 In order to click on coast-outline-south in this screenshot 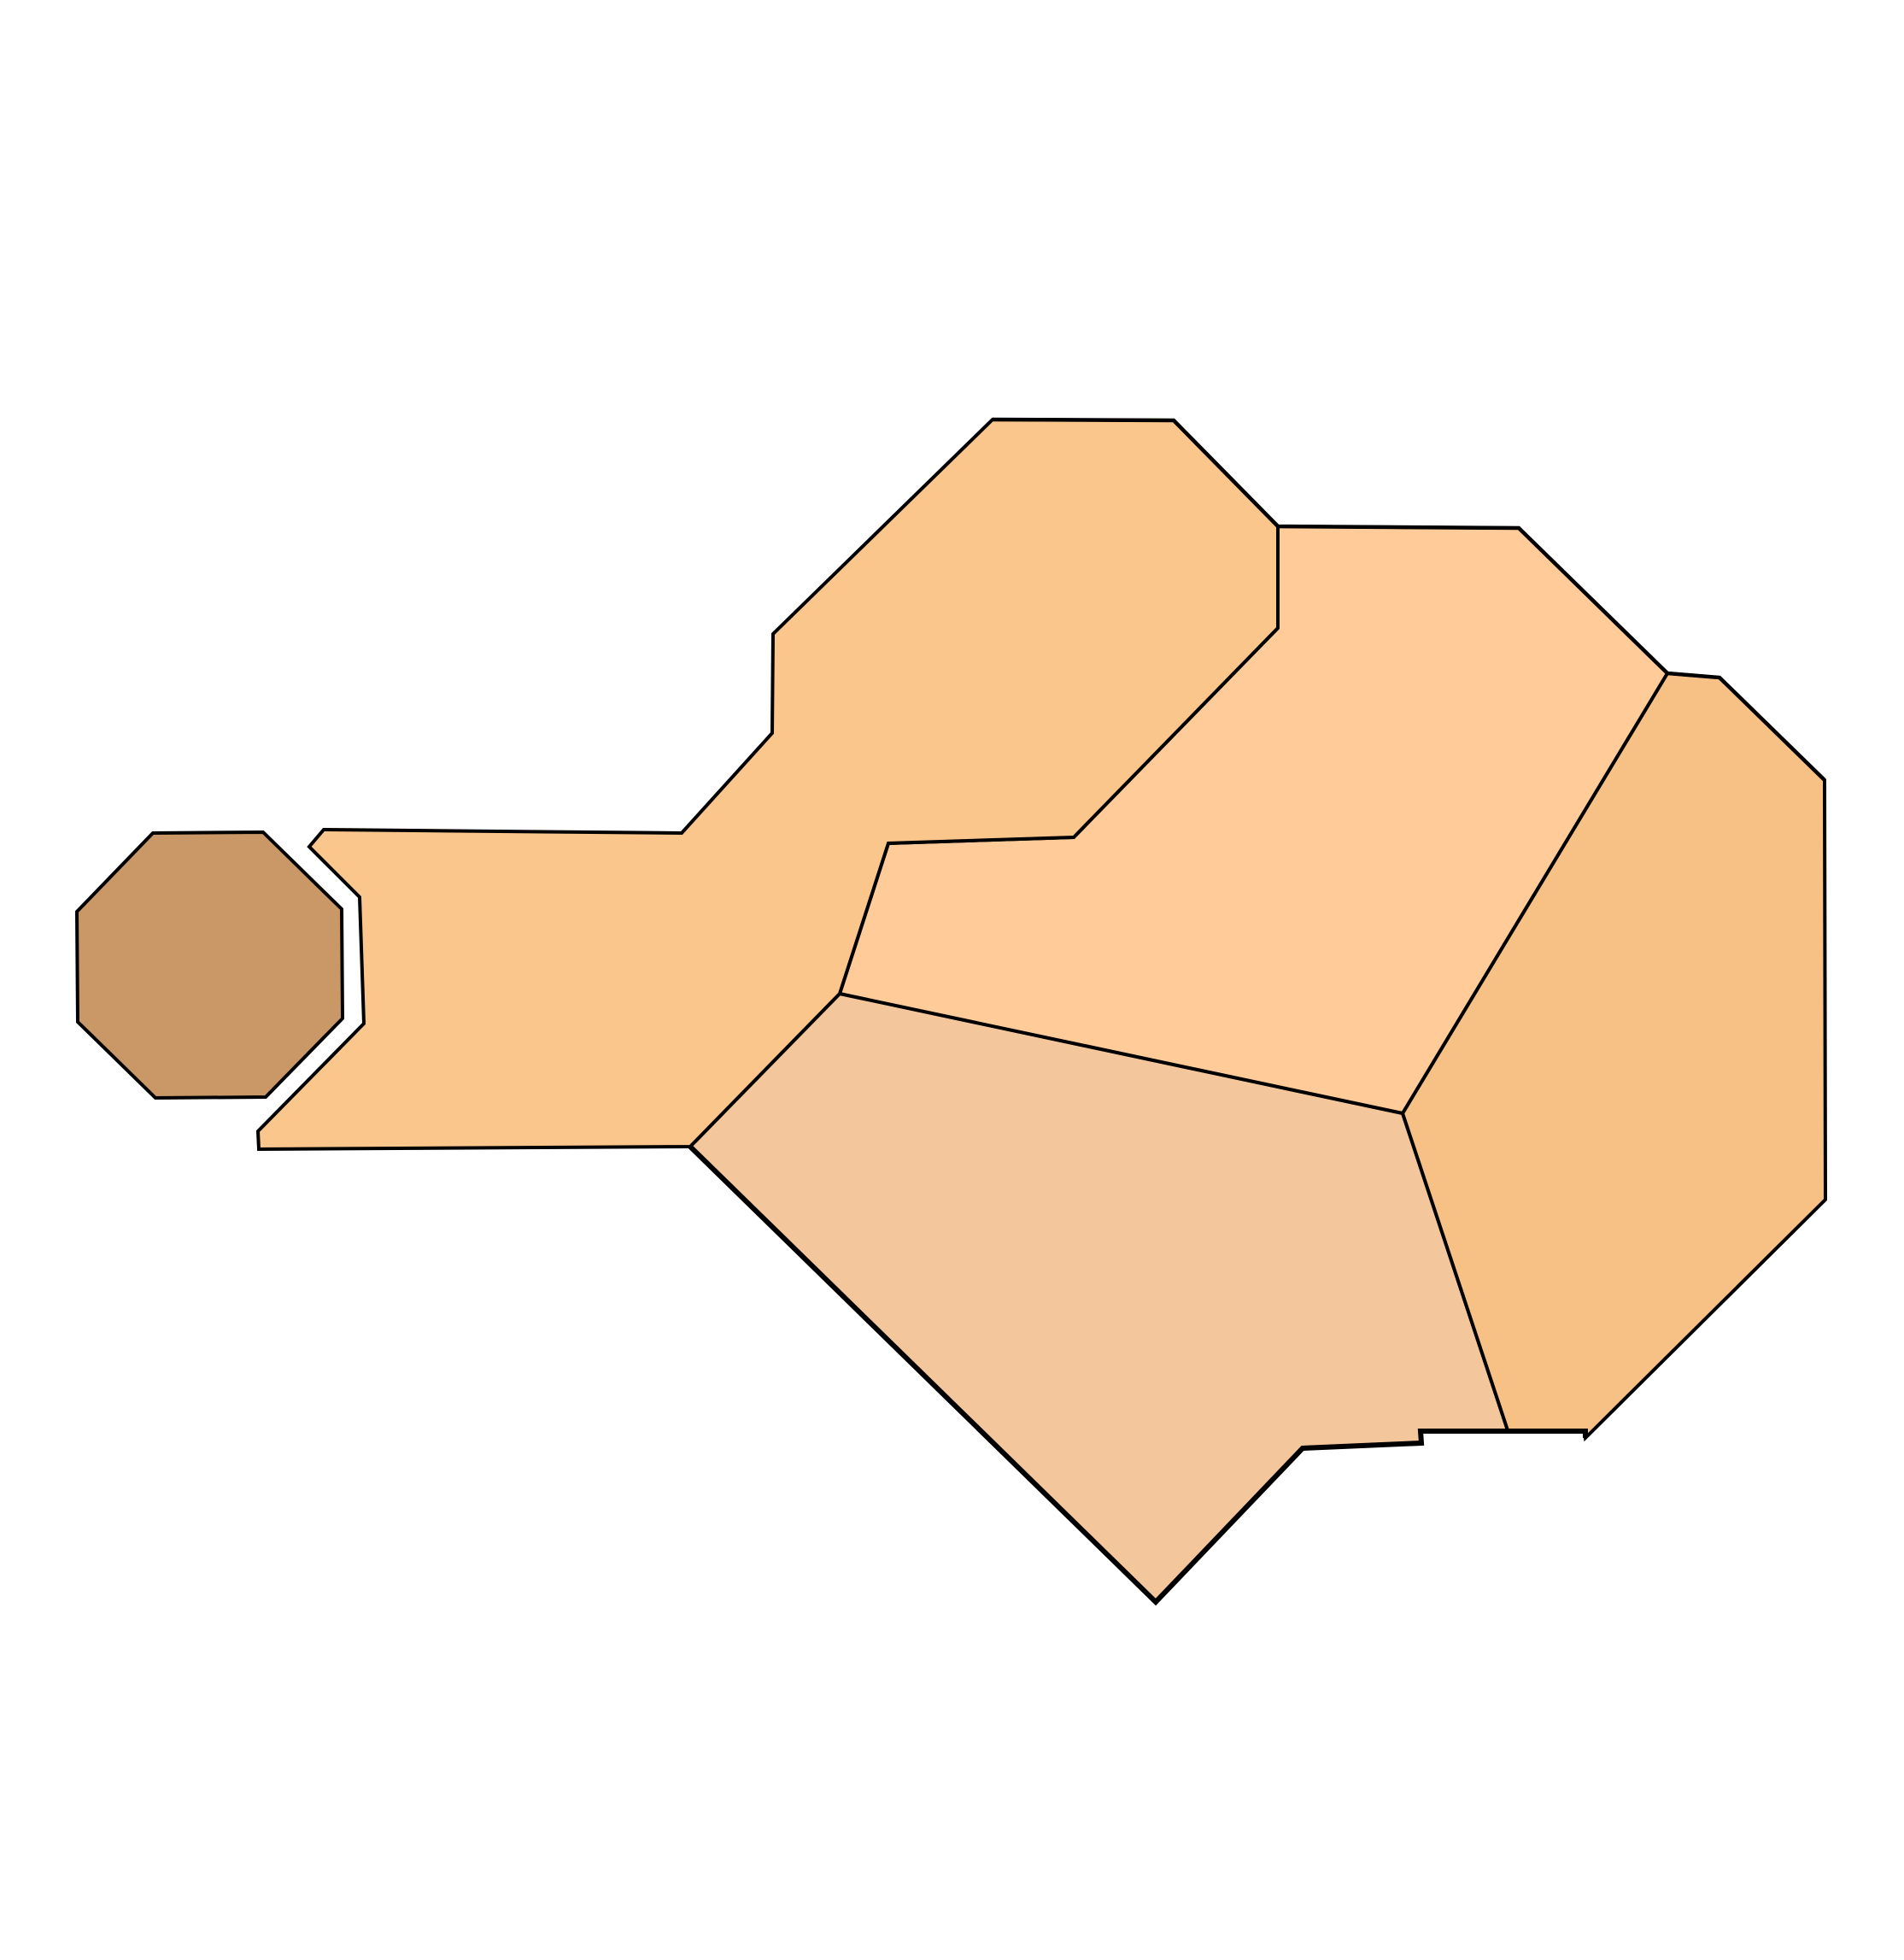, I will do `click(1138, 1375)`.